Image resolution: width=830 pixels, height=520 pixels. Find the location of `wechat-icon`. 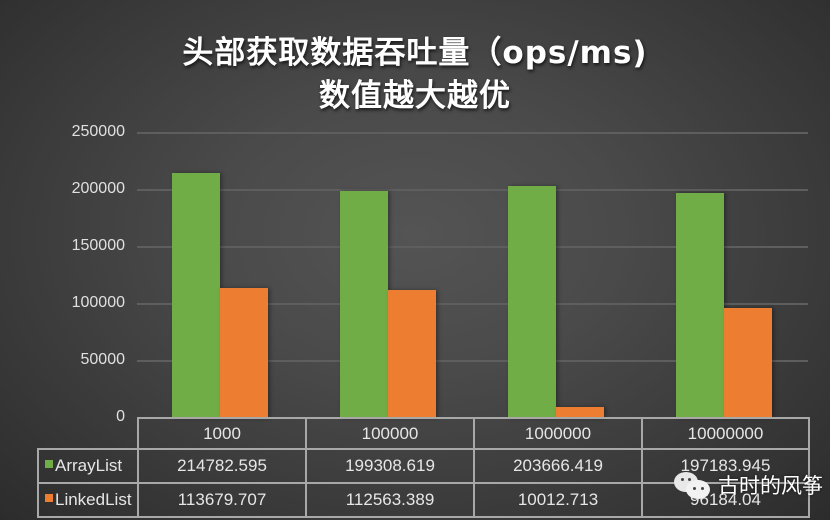

wechat-icon is located at coordinates (692, 485).